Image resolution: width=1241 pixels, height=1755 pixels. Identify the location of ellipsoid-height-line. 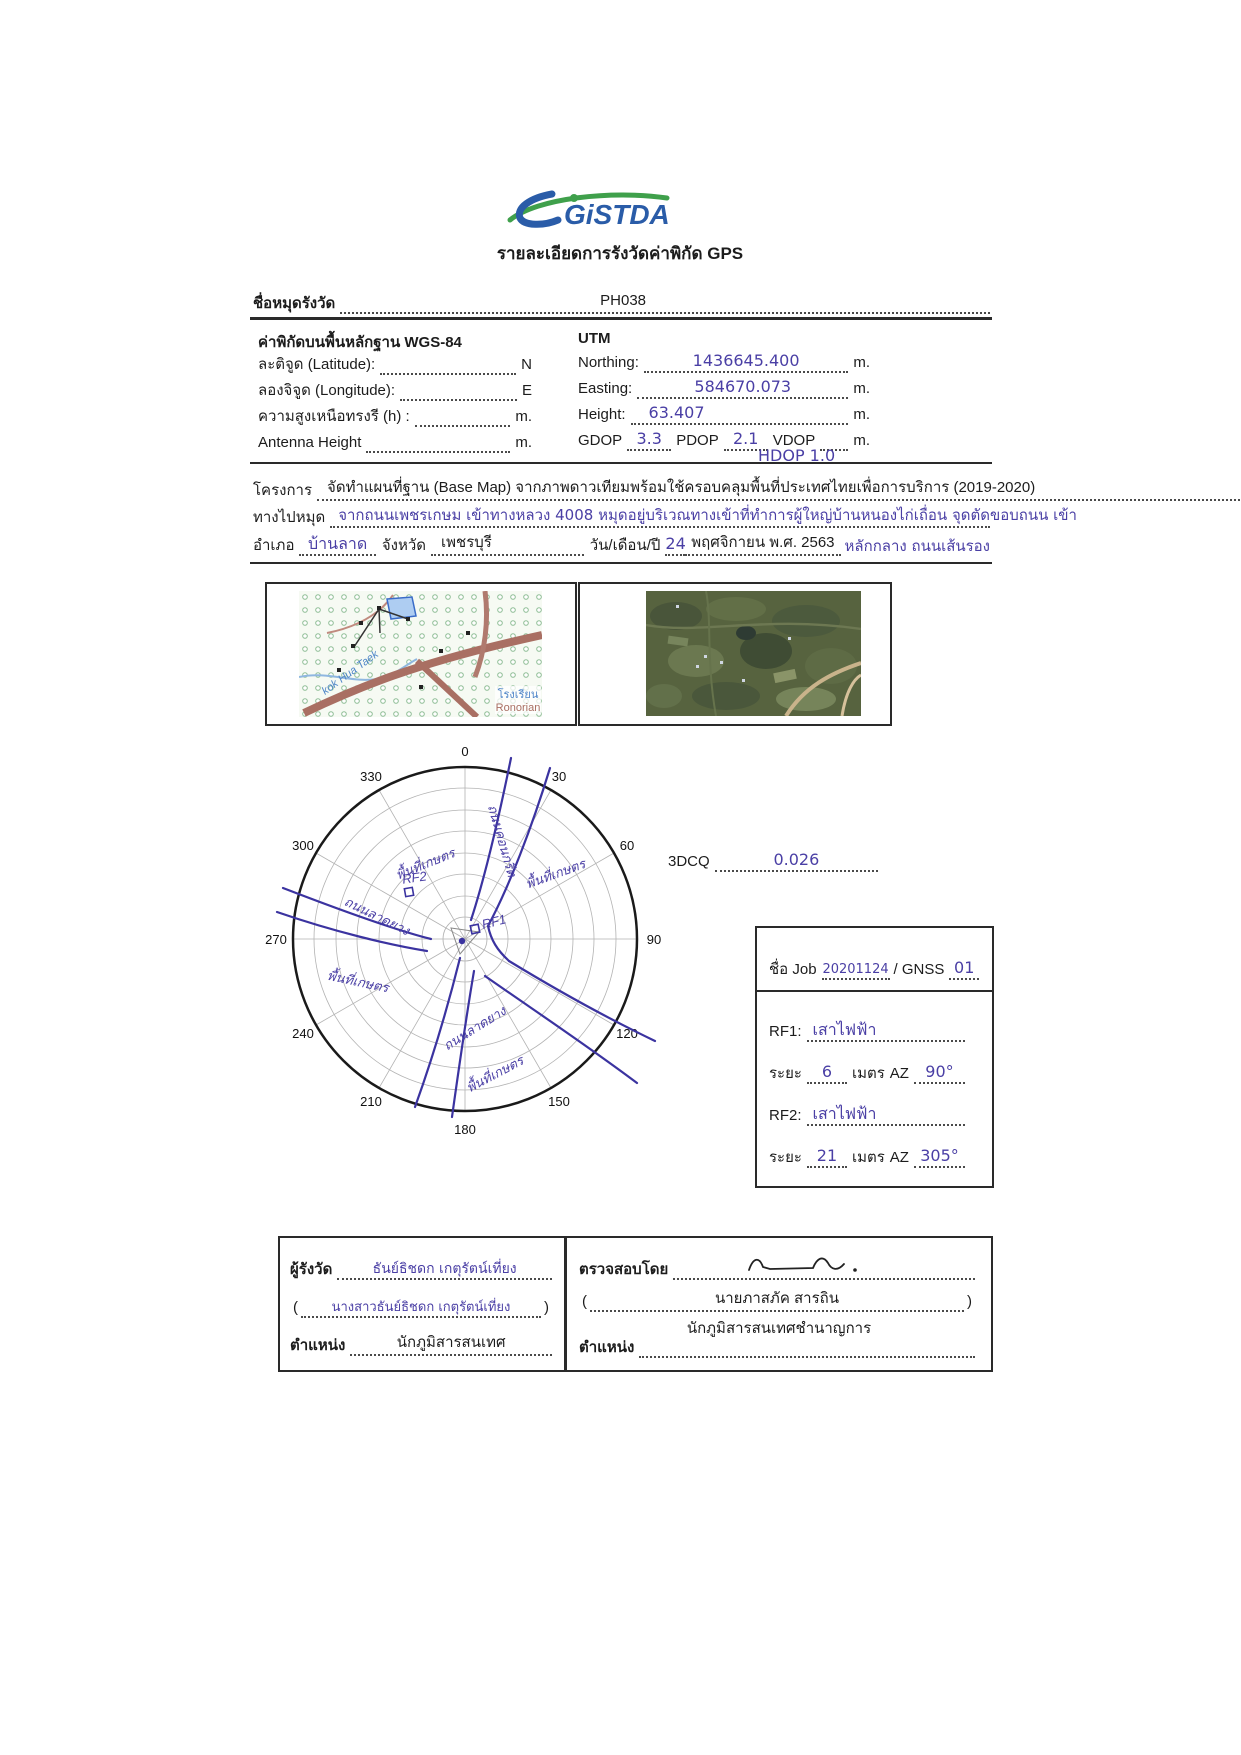
(462, 416).